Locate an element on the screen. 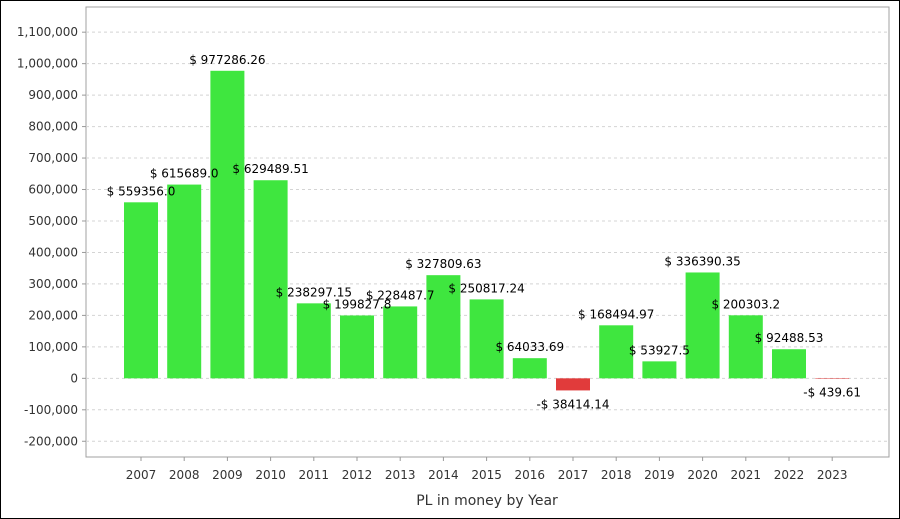 Image resolution: width=900 pixels, height=519 pixels. data-label-2010: $ 629489.51 is located at coordinates (270, 169).